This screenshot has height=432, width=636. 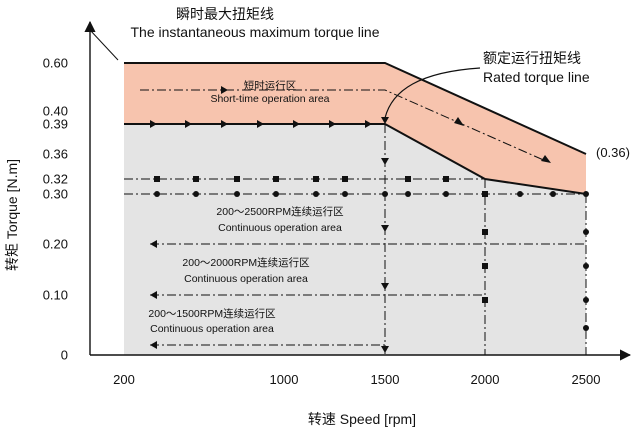 What do you see at coordinates (432, 93) in the screenshot?
I see `rated-callout-curve` at bounding box center [432, 93].